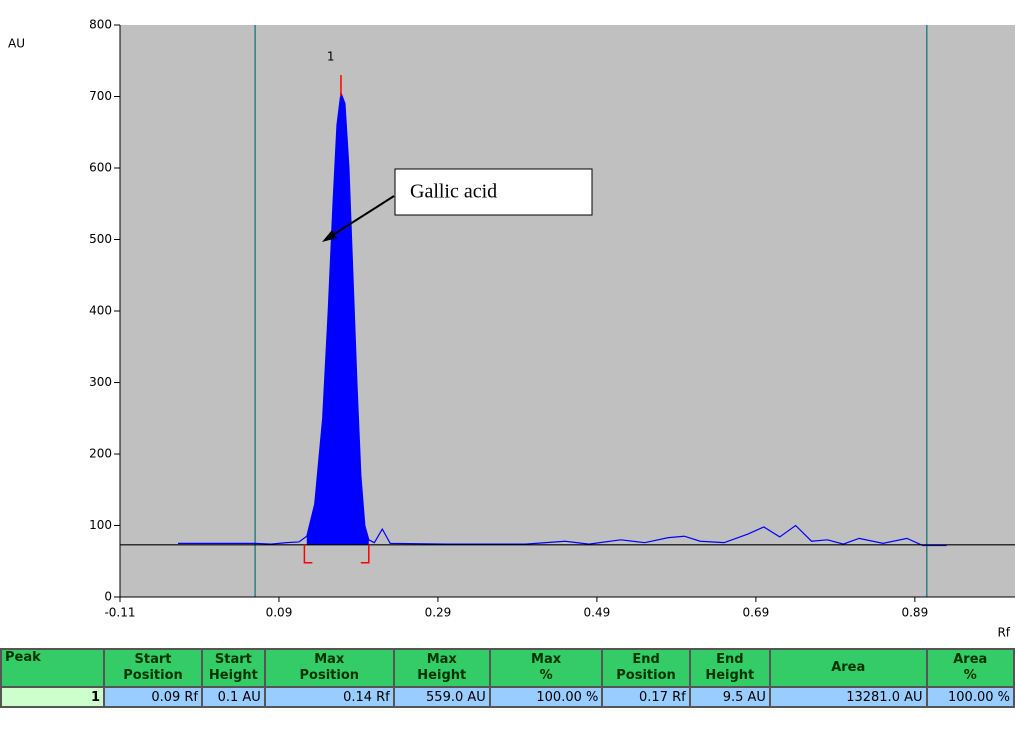 The image size is (1015, 753). What do you see at coordinates (16, 44) in the screenshot?
I see `y-axis-label: AU` at bounding box center [16, 44].